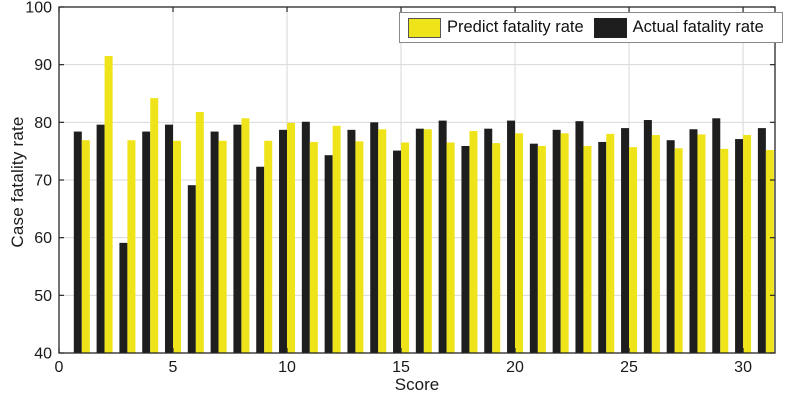 The image size is (787, 400). Describe the element at coordinates (38, 8) in the screenshot. I see `y-tick-label-100: 100` at that location.